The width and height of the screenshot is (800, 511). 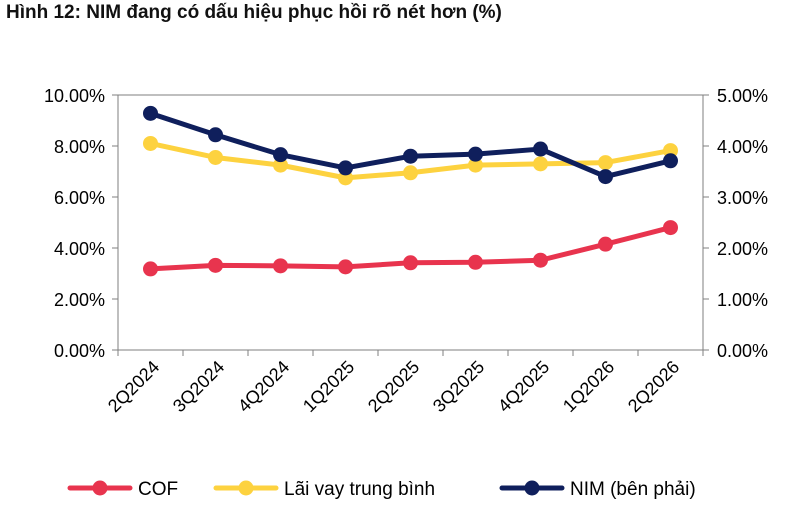 What do you see at coordinates (328, 386) in the screenshot?
I see `x-tick-label: 1Q2025` at bounding box center [328, 386].